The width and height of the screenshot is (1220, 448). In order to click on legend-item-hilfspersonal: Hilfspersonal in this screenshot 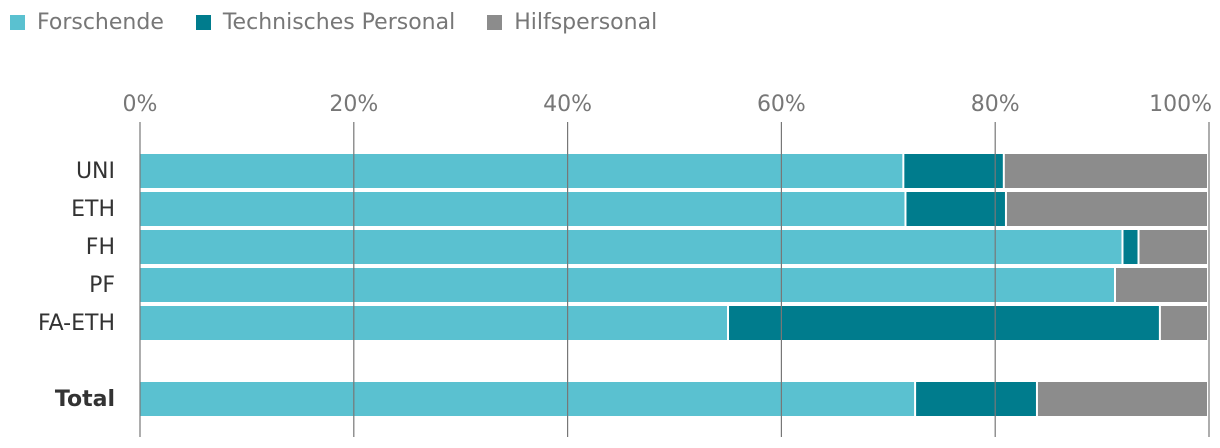, I will do `click(572, 22)`.